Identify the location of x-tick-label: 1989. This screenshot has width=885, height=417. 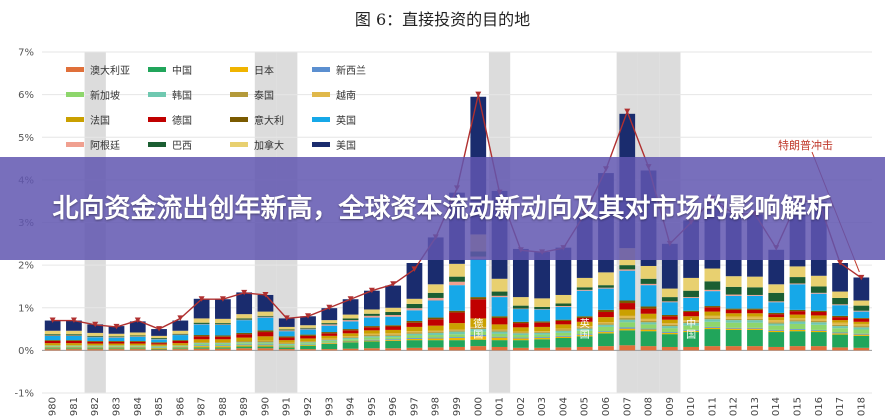
(244, 407).